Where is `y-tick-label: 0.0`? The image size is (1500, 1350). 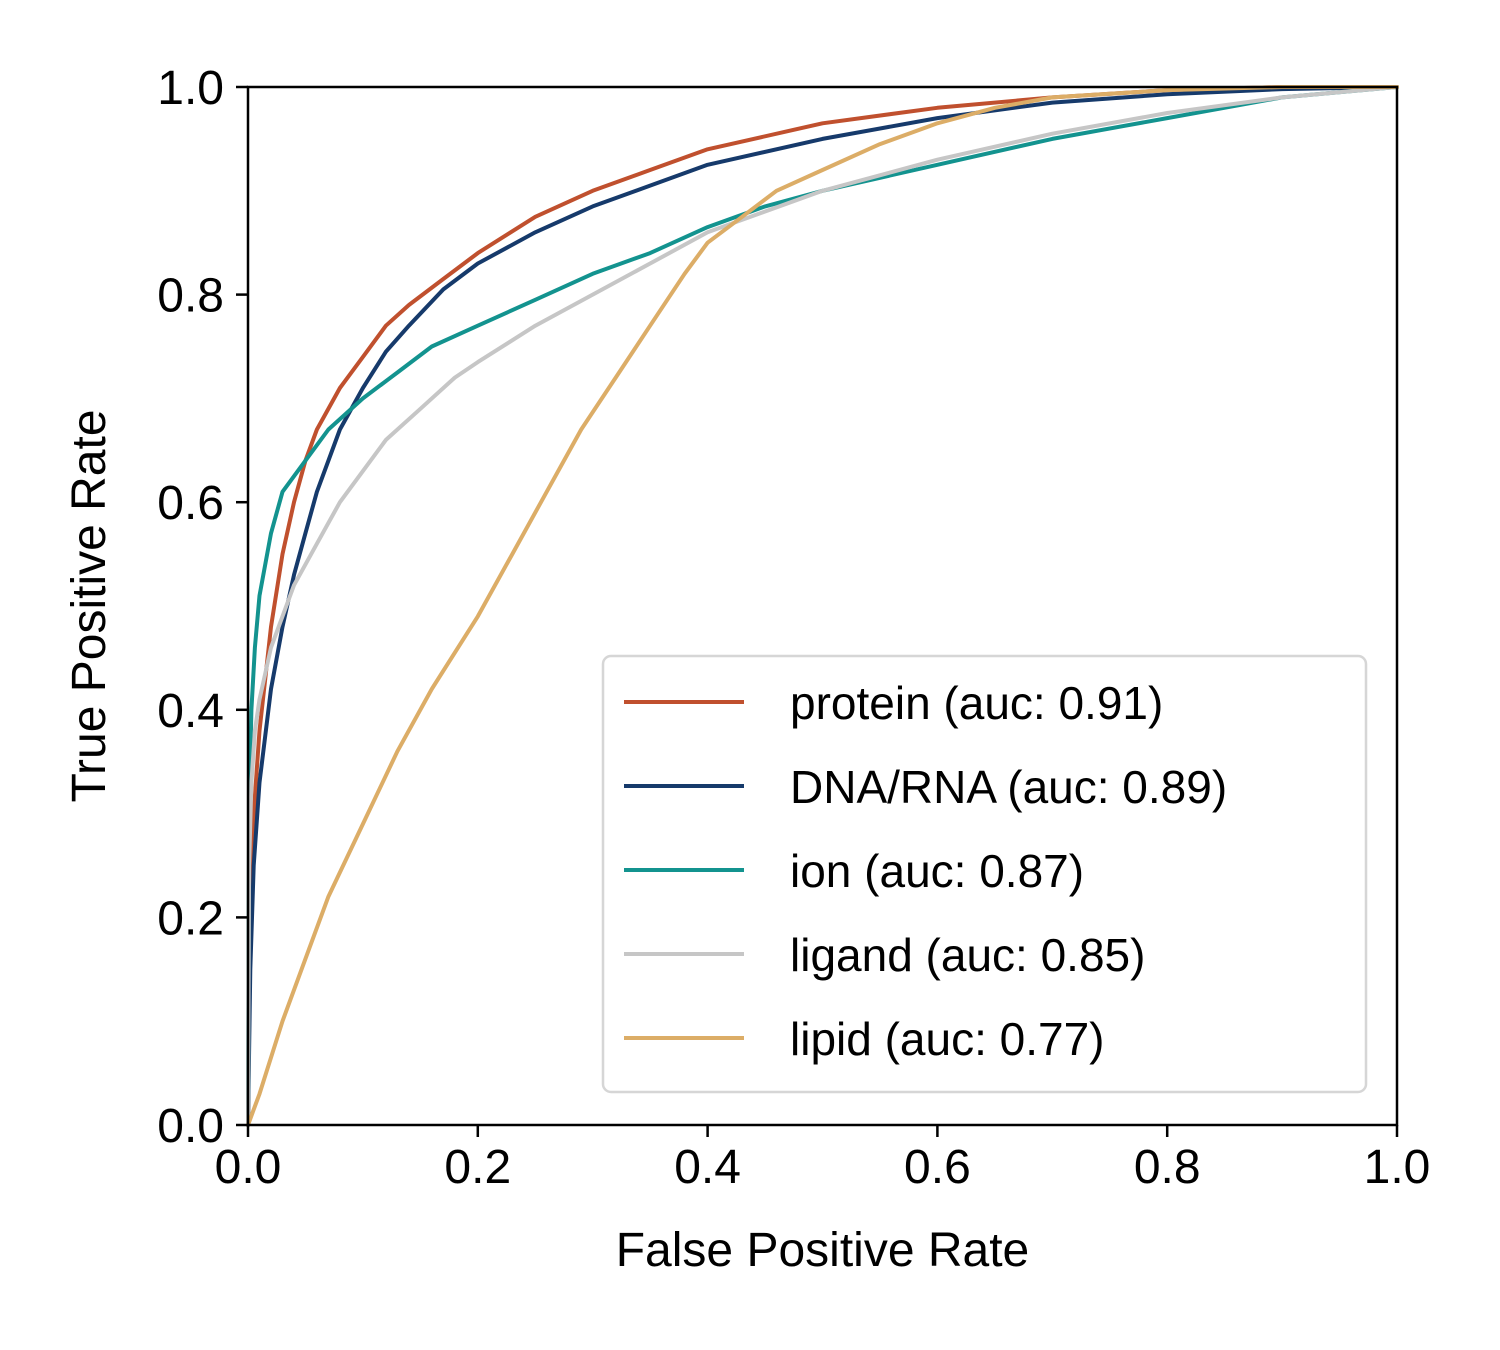 y-tick-label: 0.0 is located at coordinates (190, 1126).